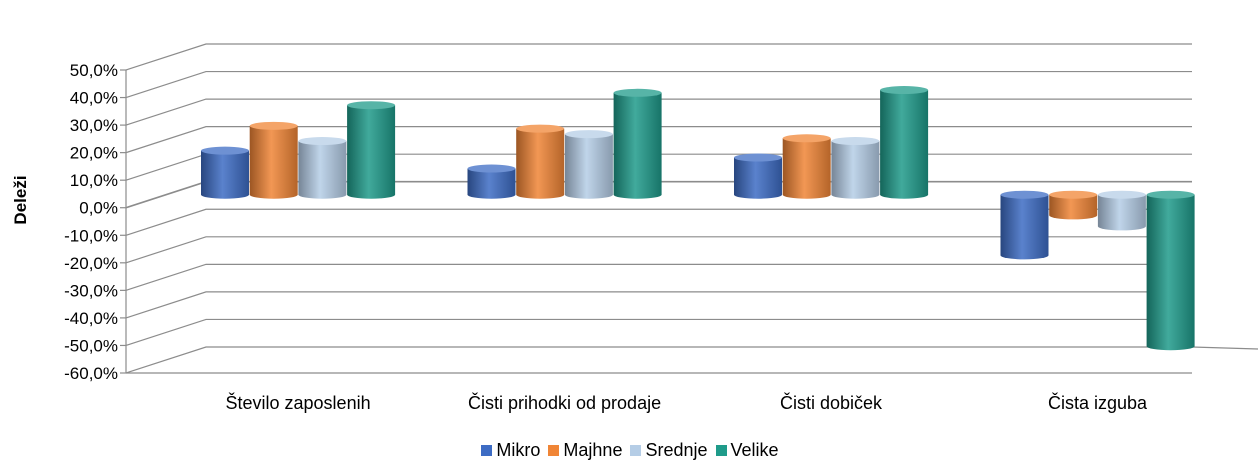  Describe the element at coordinates (676, 450) in the screenshot. I see `legend-label: Srednje` at that location.